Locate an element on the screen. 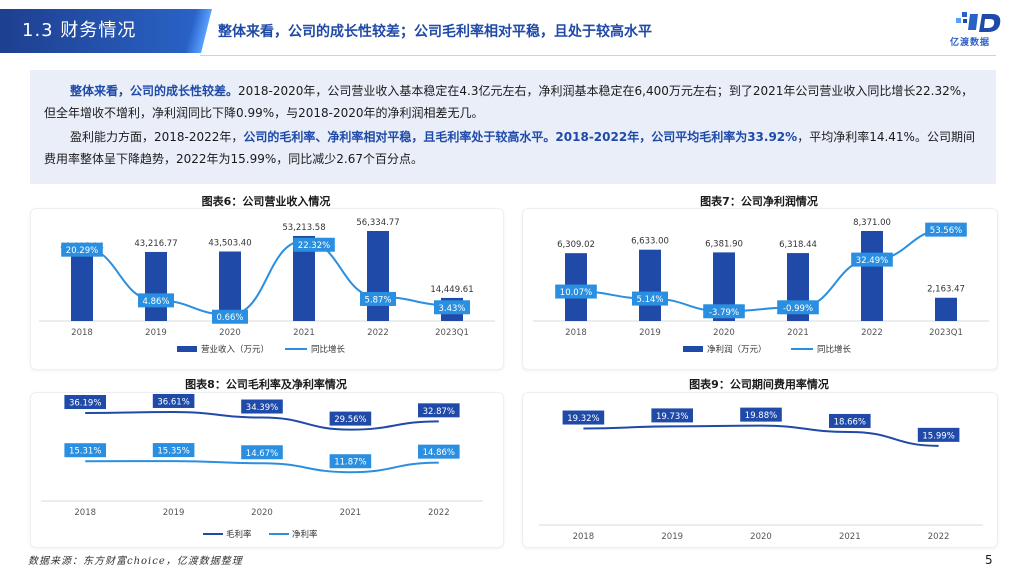 The width and height of the screenshot is (1024, 576). chart-title-netprofit: 图表7：公司净利润情况 is located at coordinates (759, 201).